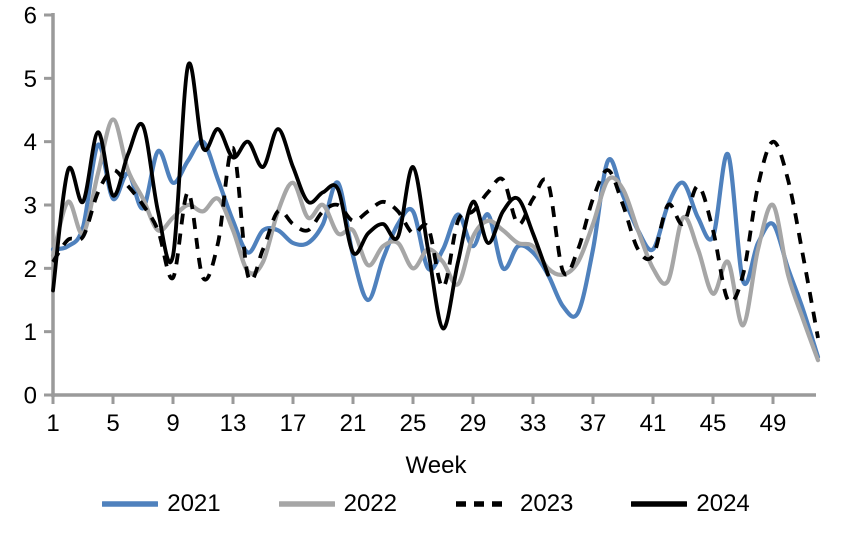  I want to click on legend-line-sample-2021, so click(130, 504).